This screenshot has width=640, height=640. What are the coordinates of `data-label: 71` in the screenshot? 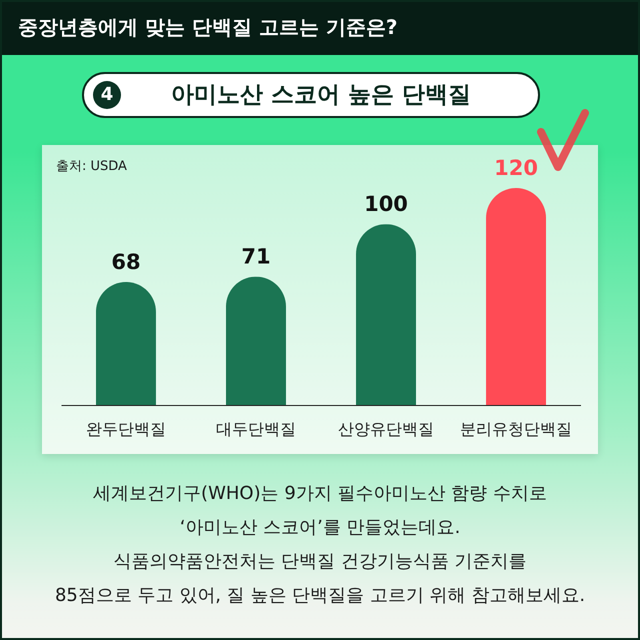 It's located at (256, 256).